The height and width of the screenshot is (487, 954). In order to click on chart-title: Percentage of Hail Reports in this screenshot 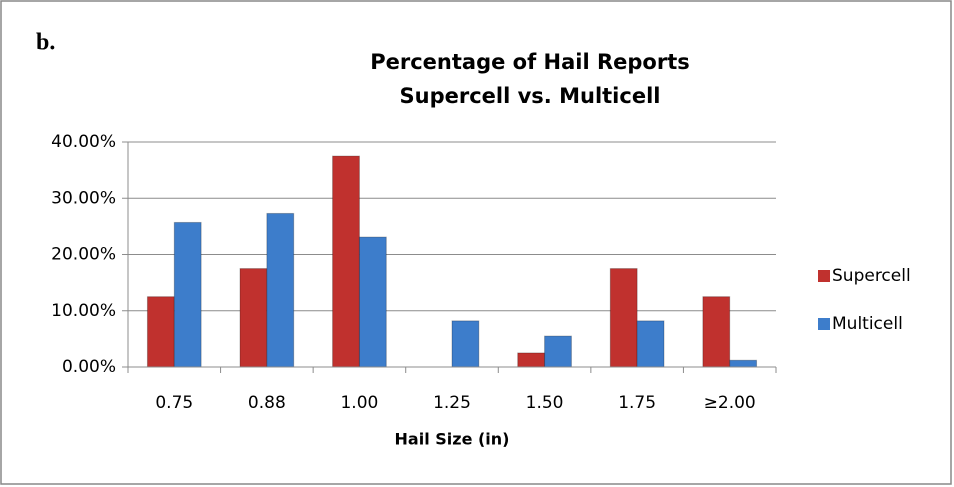, I will do `click(530, 62)`.